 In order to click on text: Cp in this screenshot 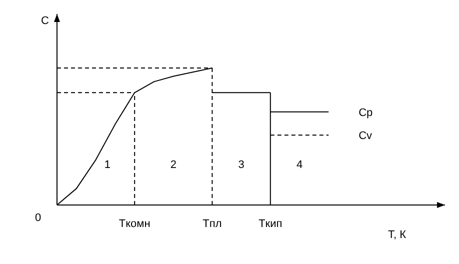, I will do `click(365, 112)`.